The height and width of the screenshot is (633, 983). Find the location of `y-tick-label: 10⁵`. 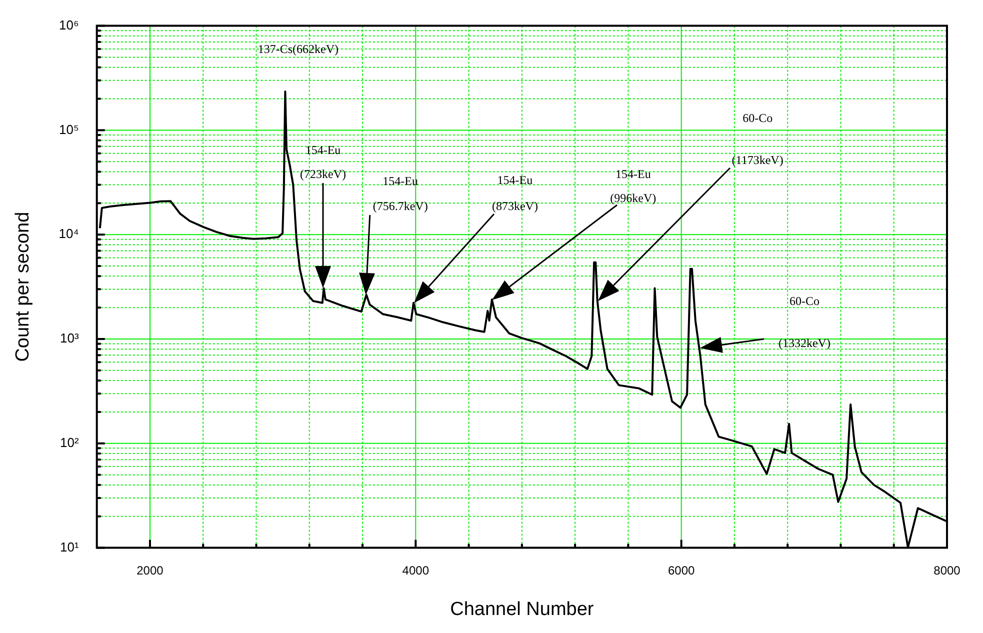

y-tick-label: 10⁵ is located at coordinates (68, 129).